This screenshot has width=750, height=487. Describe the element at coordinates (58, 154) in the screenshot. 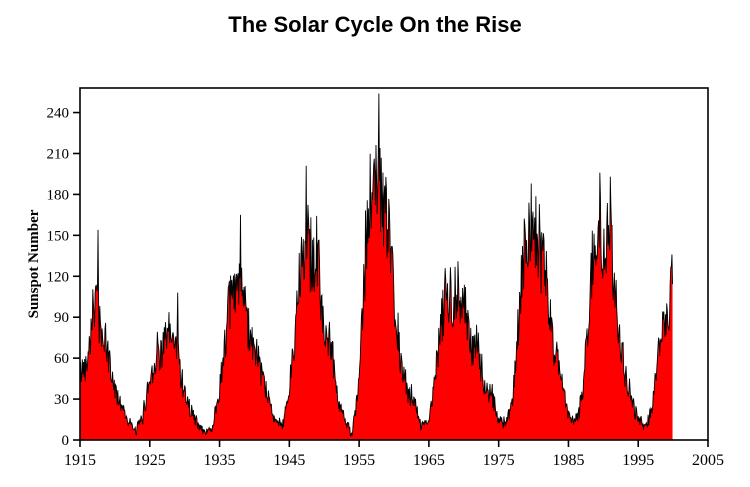

I see `y-tick-label: 210` at that location.